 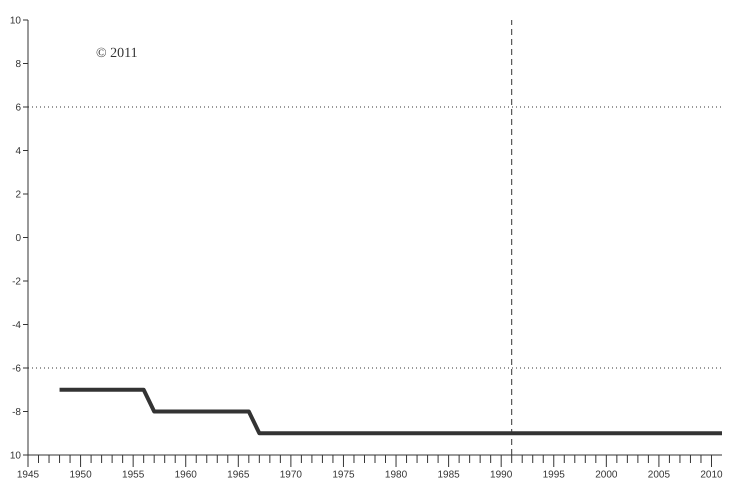 What do you see at coordinates (17, 326) in the screenshot?
I see `y-tick-label: -4` at bounding box center [17, 326].